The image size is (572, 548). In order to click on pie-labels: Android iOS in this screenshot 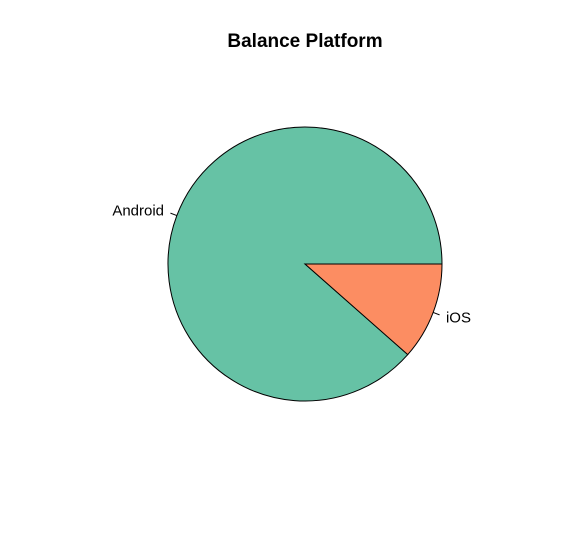, I will do `click(291, 265)`.